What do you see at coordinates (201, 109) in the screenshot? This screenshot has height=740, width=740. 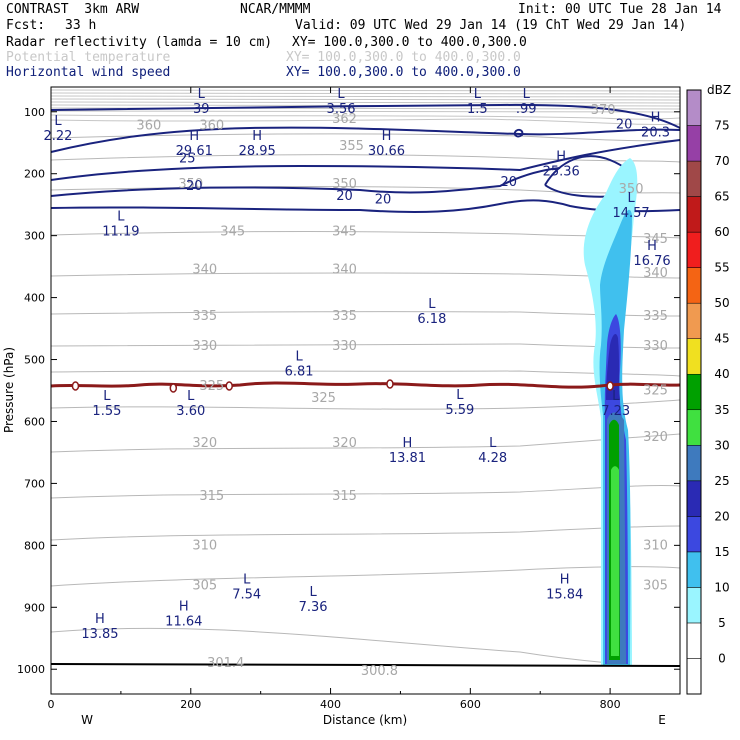 I see `extremum-value: 39` at bounding box center [201, 109].